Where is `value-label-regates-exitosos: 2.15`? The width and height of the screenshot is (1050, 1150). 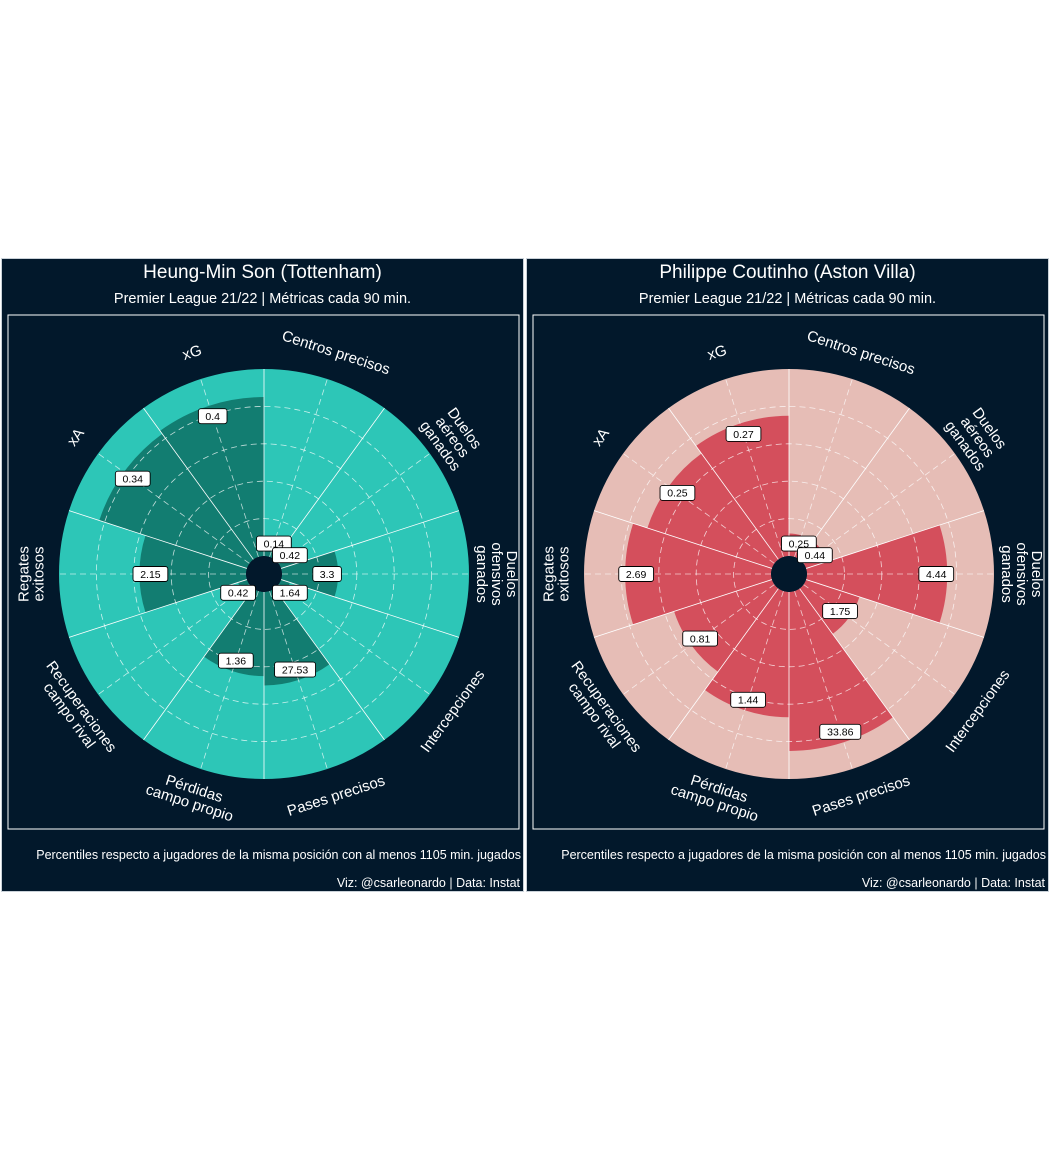 value-label-regates-exitosos: 2.15 is located at coordinates (150, 574).